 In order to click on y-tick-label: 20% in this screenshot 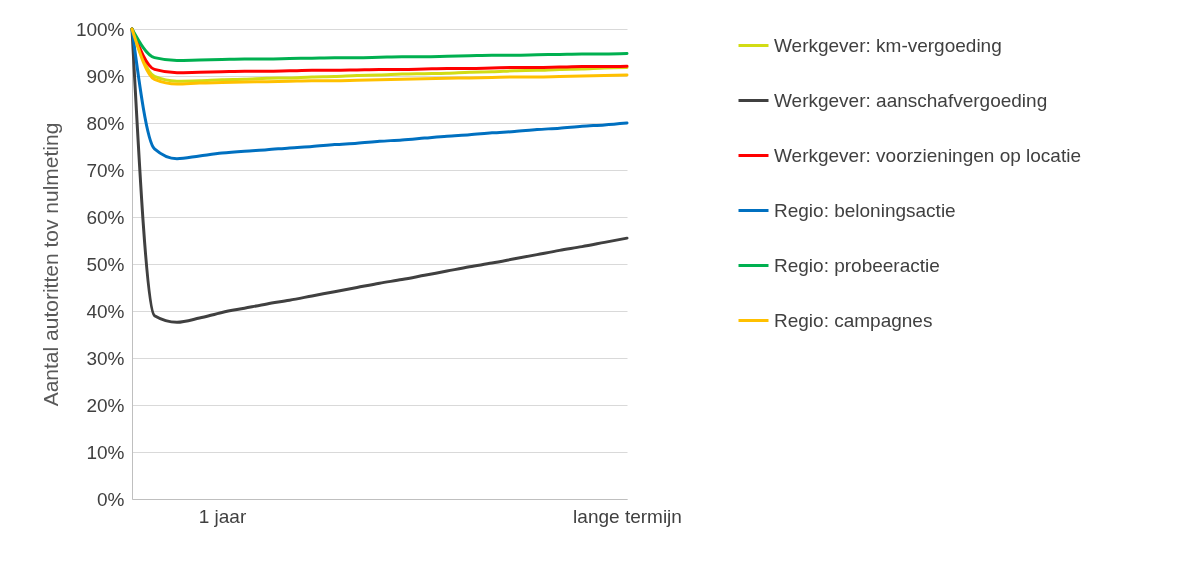, I will do `click(105, 405)`.